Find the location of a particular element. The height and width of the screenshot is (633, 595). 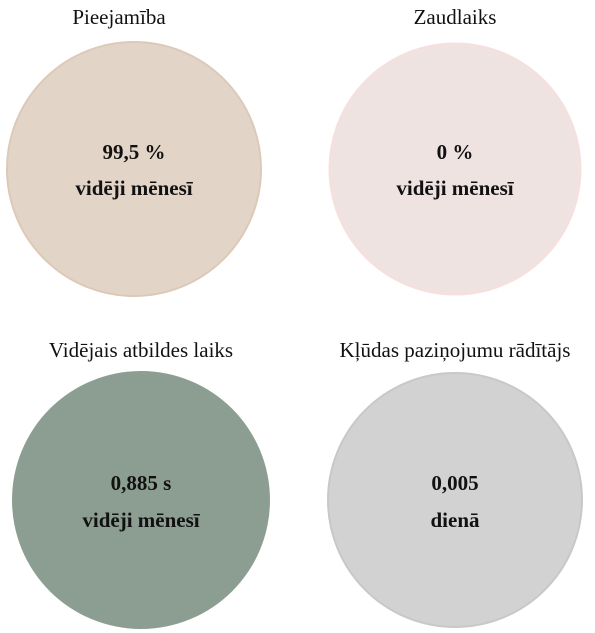

card-title: Vidējais atbildes laiks is located at coordinates (141, 350).